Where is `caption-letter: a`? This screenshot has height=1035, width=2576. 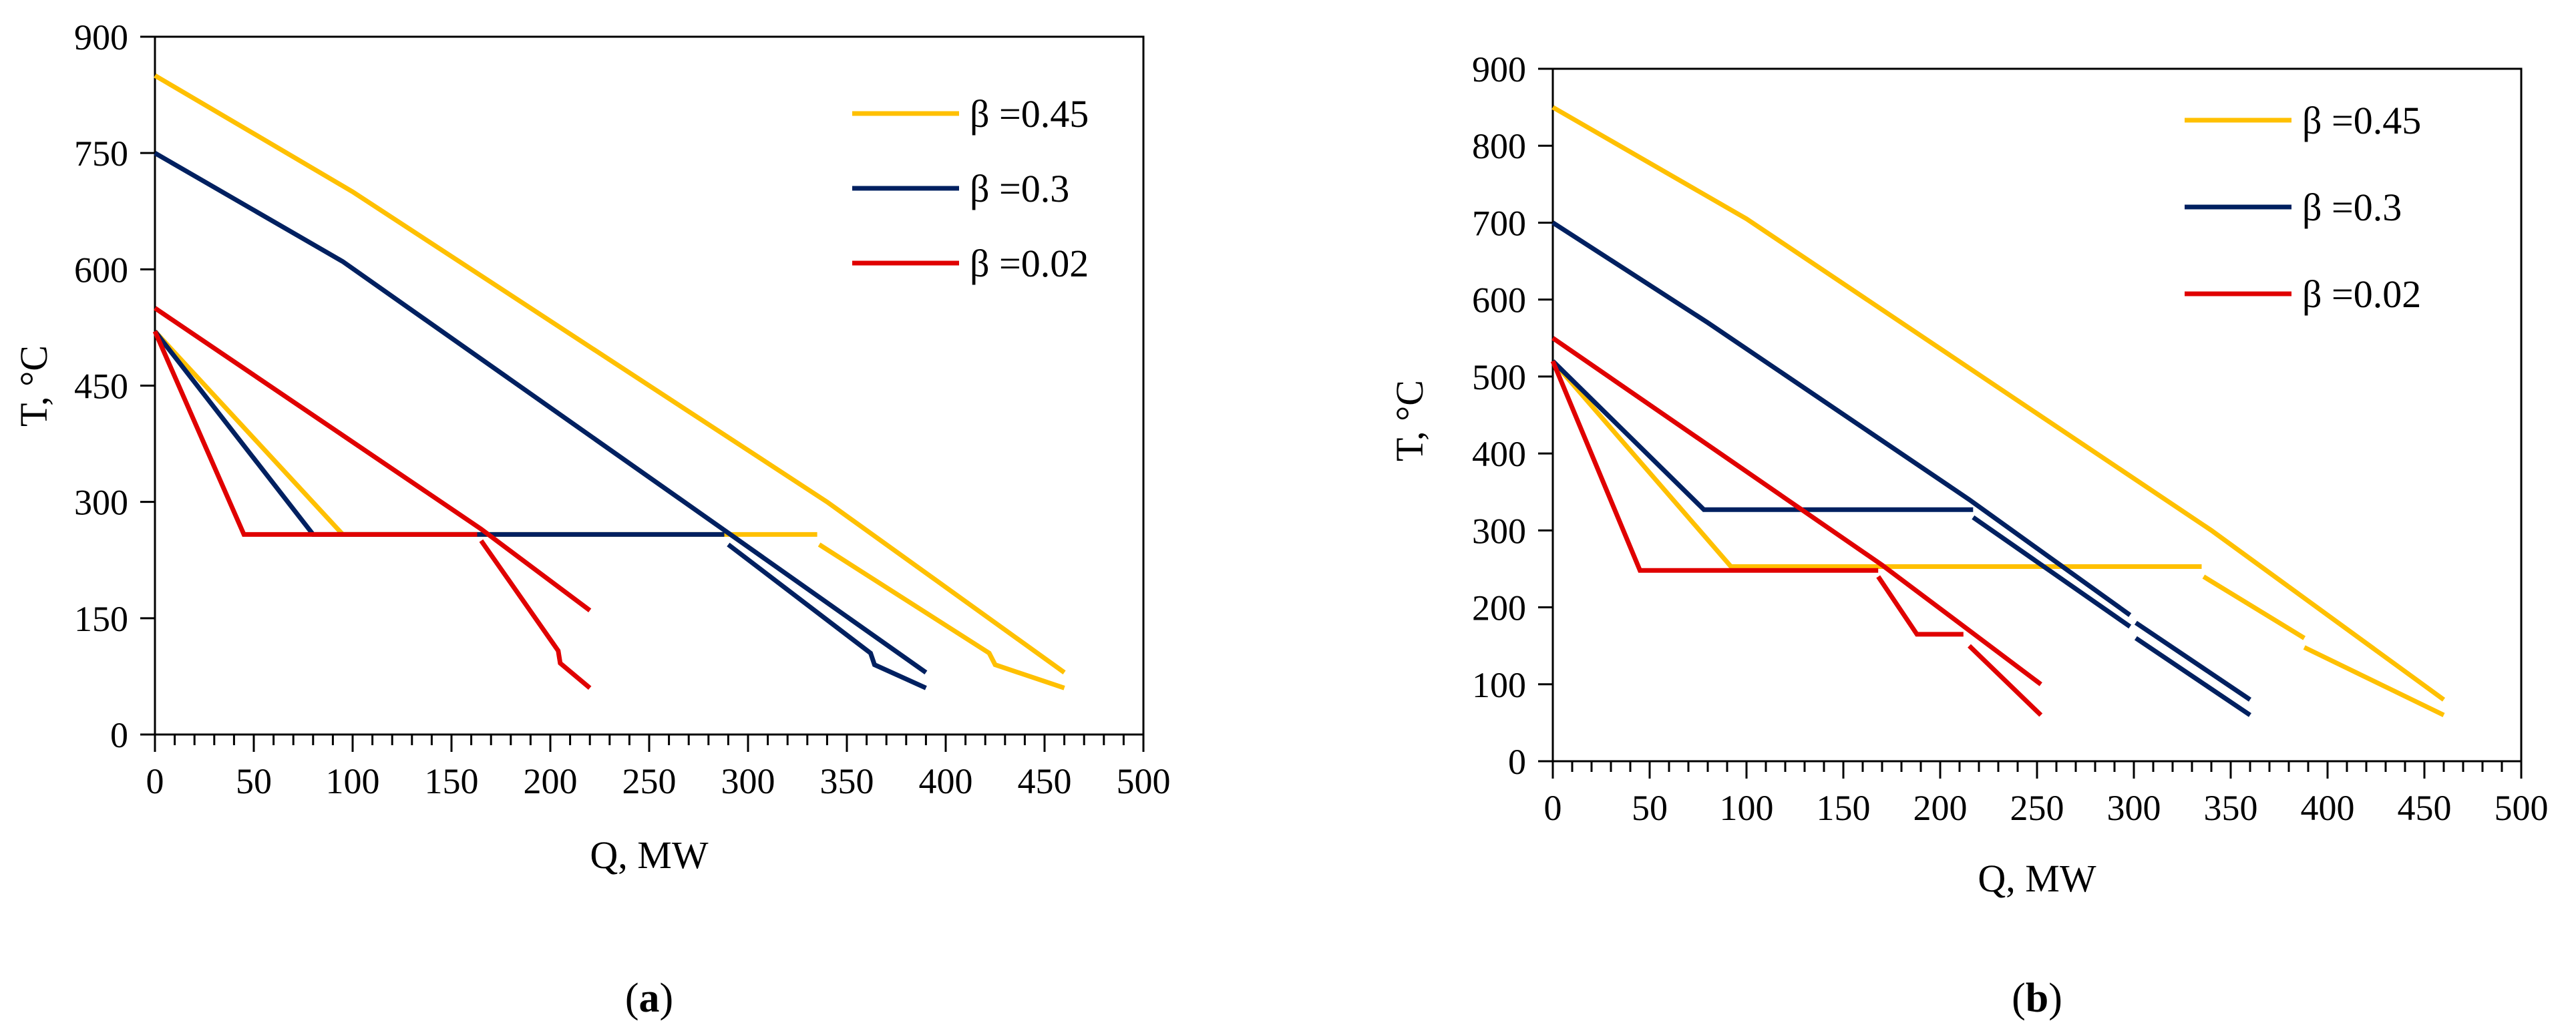
caption-letter: a is located at coordinates (649, 998).